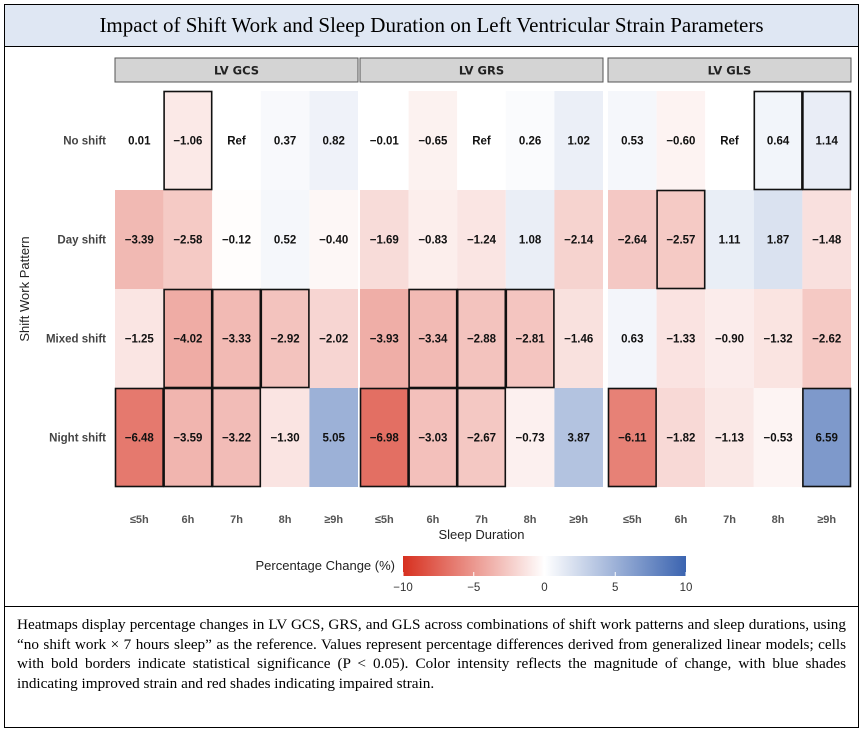  I want to click on facet-strip, so click(236, 70).